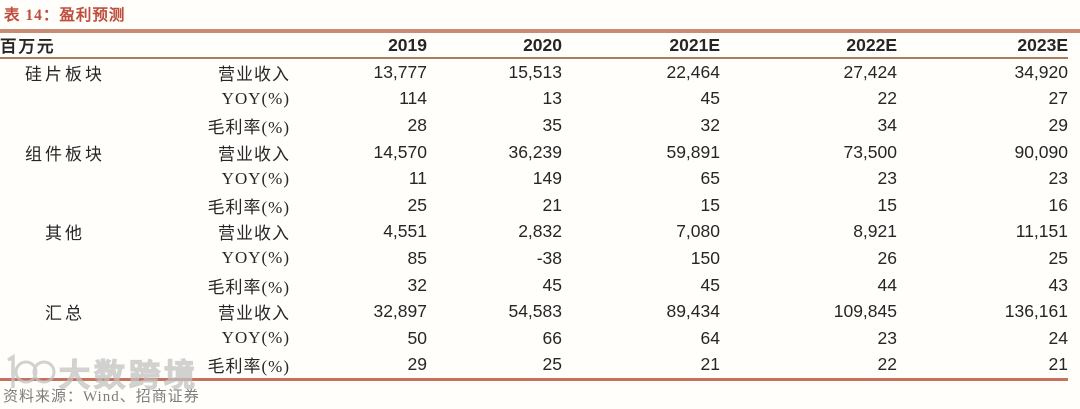 This screenshot has height=409, width=1080. I want to click on value-cell: 109,845, so click(865, 311).